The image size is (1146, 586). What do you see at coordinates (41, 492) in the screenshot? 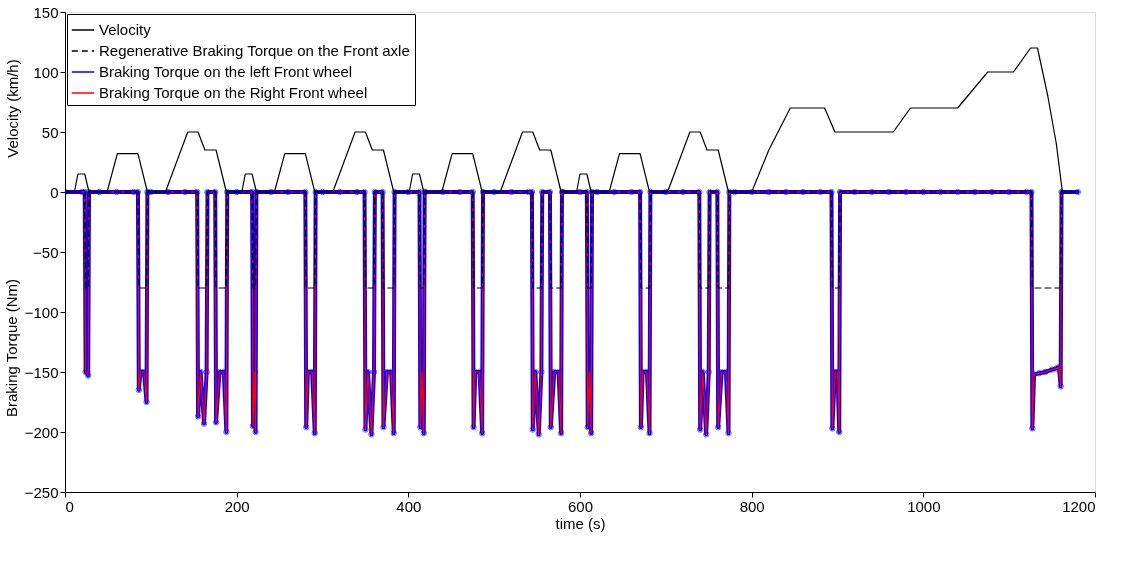
I see `y-tick-label: −250` at bounding box center [41, 492].